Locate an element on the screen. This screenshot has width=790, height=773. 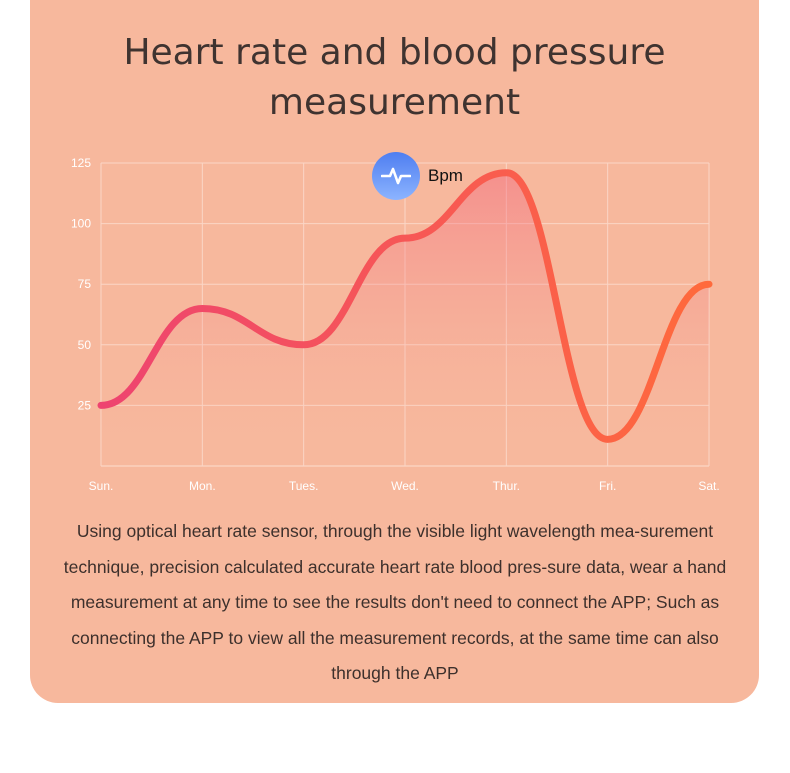
legend: Bpm is located at coordinates (417, 176).